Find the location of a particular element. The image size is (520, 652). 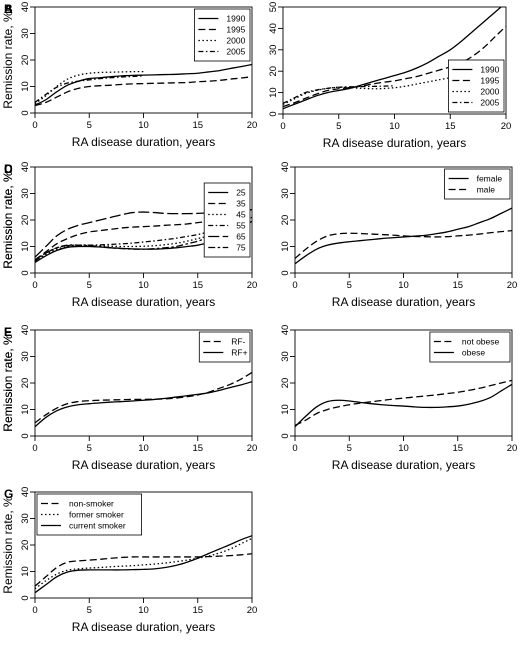

panel-d-x-tick-label: 10 is located at coordinates (403, 285).